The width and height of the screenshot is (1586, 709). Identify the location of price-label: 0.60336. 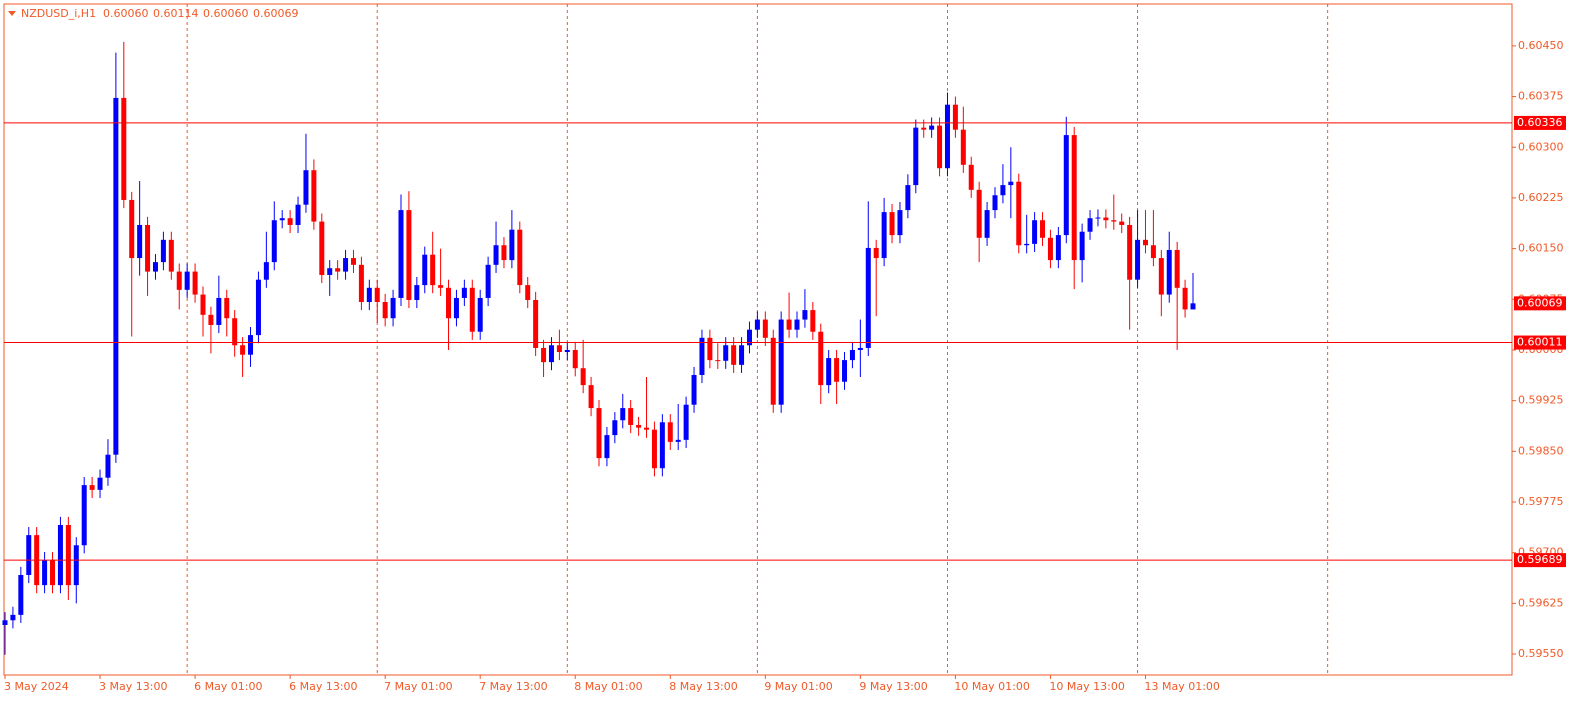
(1540, 122).